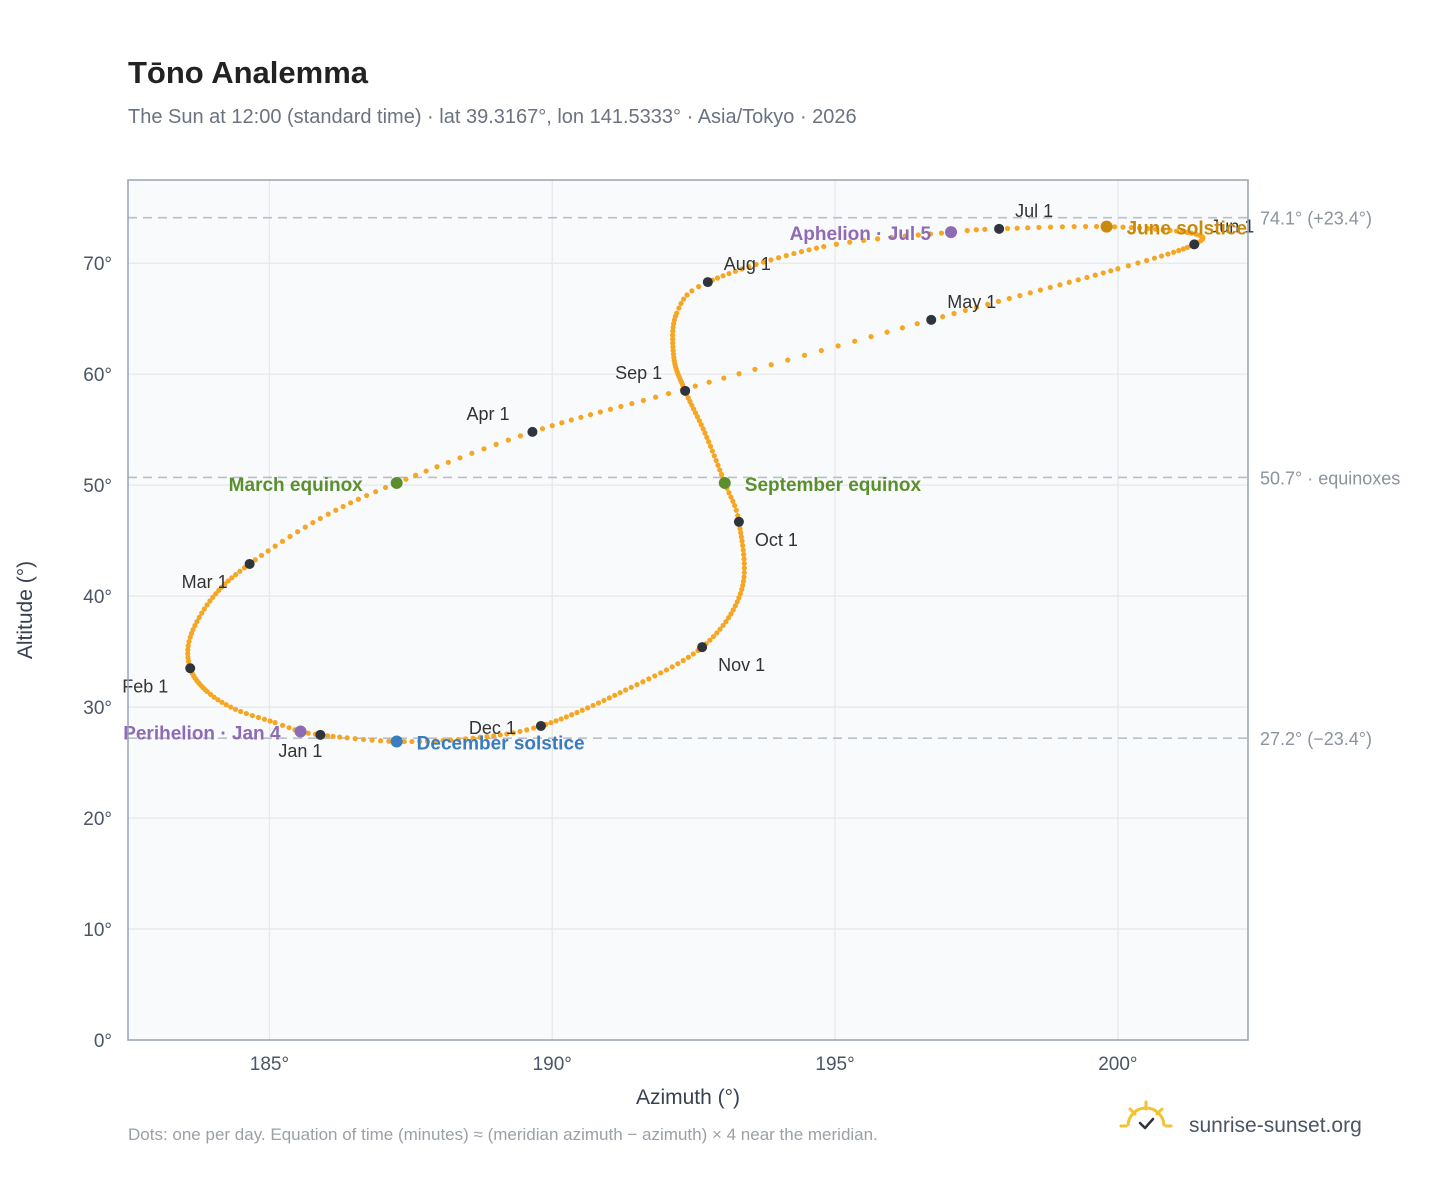  What do you see at coordinates (296, 485) in the screenshot?
I see `event-label: March equinox` at bounding box center [296, 485].